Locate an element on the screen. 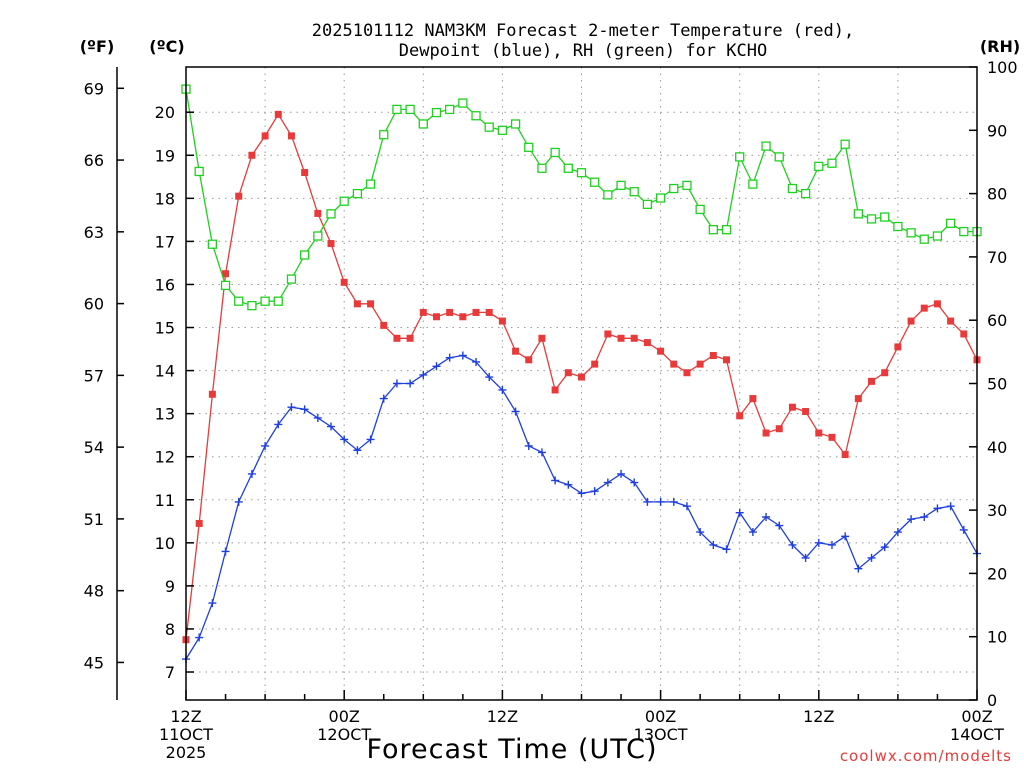 The height and width of the screenshot is (768, 1024). time-tick-label: 00Z is located at coordinates (976, 716).